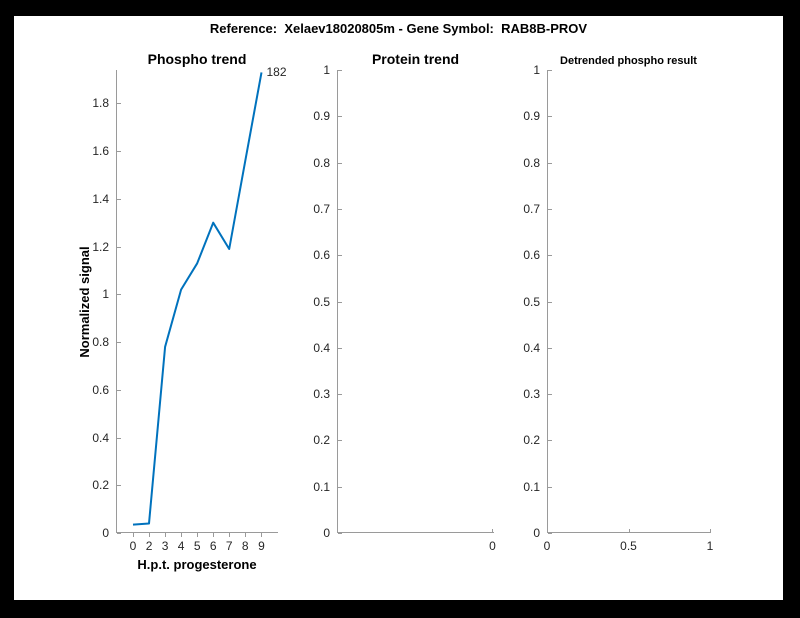 The height and width of the screenshot is (618, 800). I want to click on x-tick-label: 3, so click(165, 546).